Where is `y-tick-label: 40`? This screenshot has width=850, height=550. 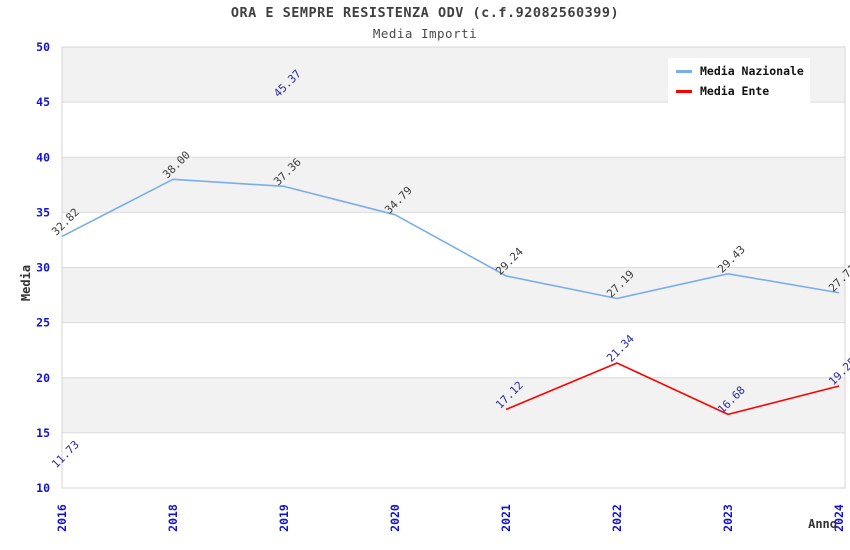 y-tick-label: 40 is located at coordinates (43, 157).